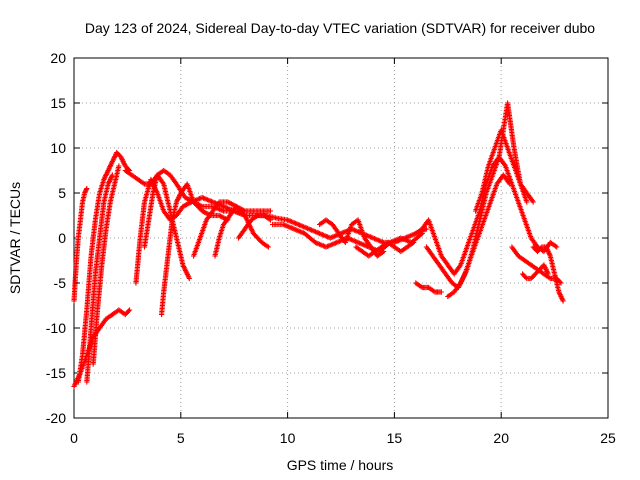 Image resolution: width=640 pixels, height=480 pixels. What do you see at coordinates (395, 438) in the screenshot?
I see `x-tick-label: 15` at bounding box center [395, 438].